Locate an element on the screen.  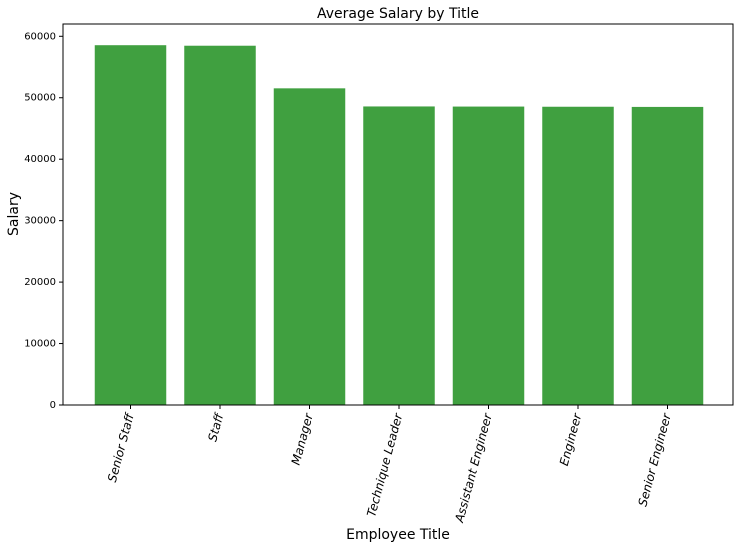
bar-senior-staff is located at coordinates (130, 225).